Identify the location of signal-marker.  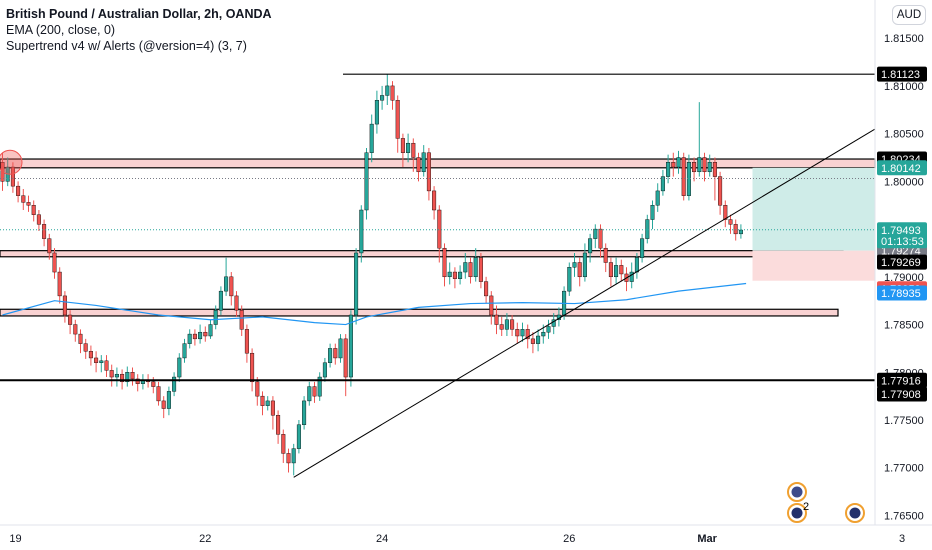
(11, 162).